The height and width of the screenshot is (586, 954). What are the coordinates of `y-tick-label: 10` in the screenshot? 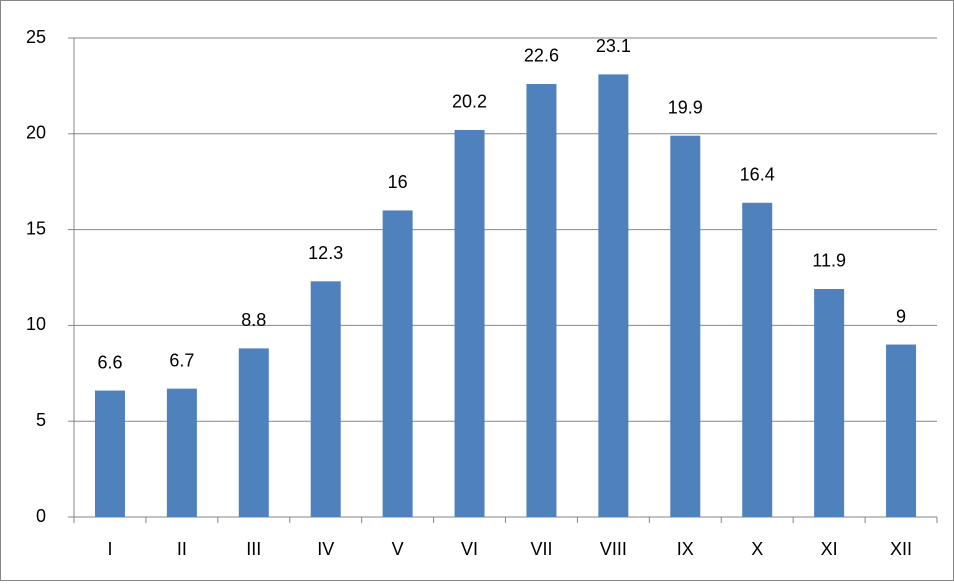 It's located at (36, 324).